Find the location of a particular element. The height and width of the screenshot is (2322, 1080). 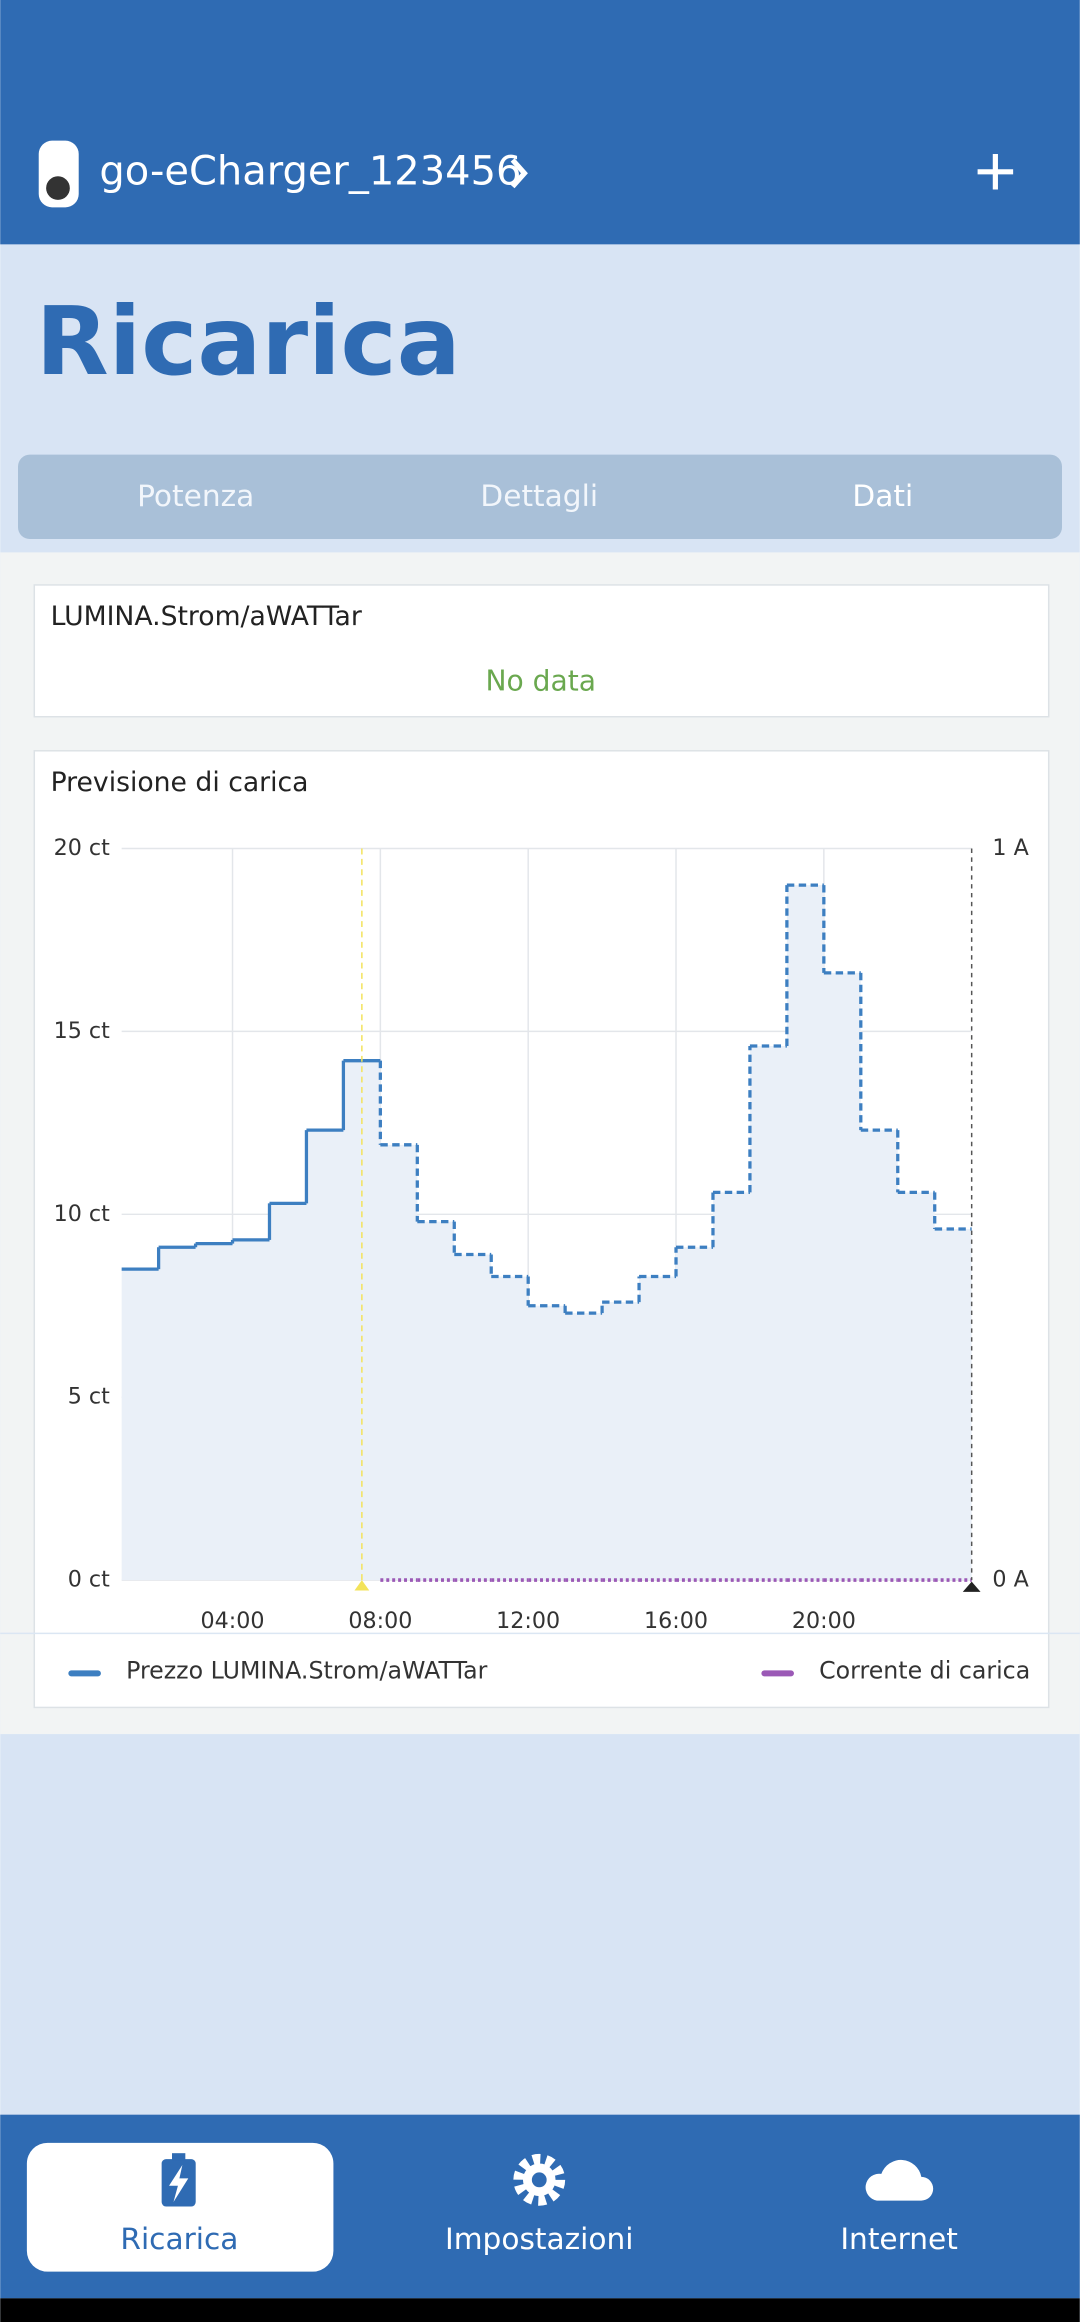

nav-label: Impostazioni is located at coordinates (539, 2239).